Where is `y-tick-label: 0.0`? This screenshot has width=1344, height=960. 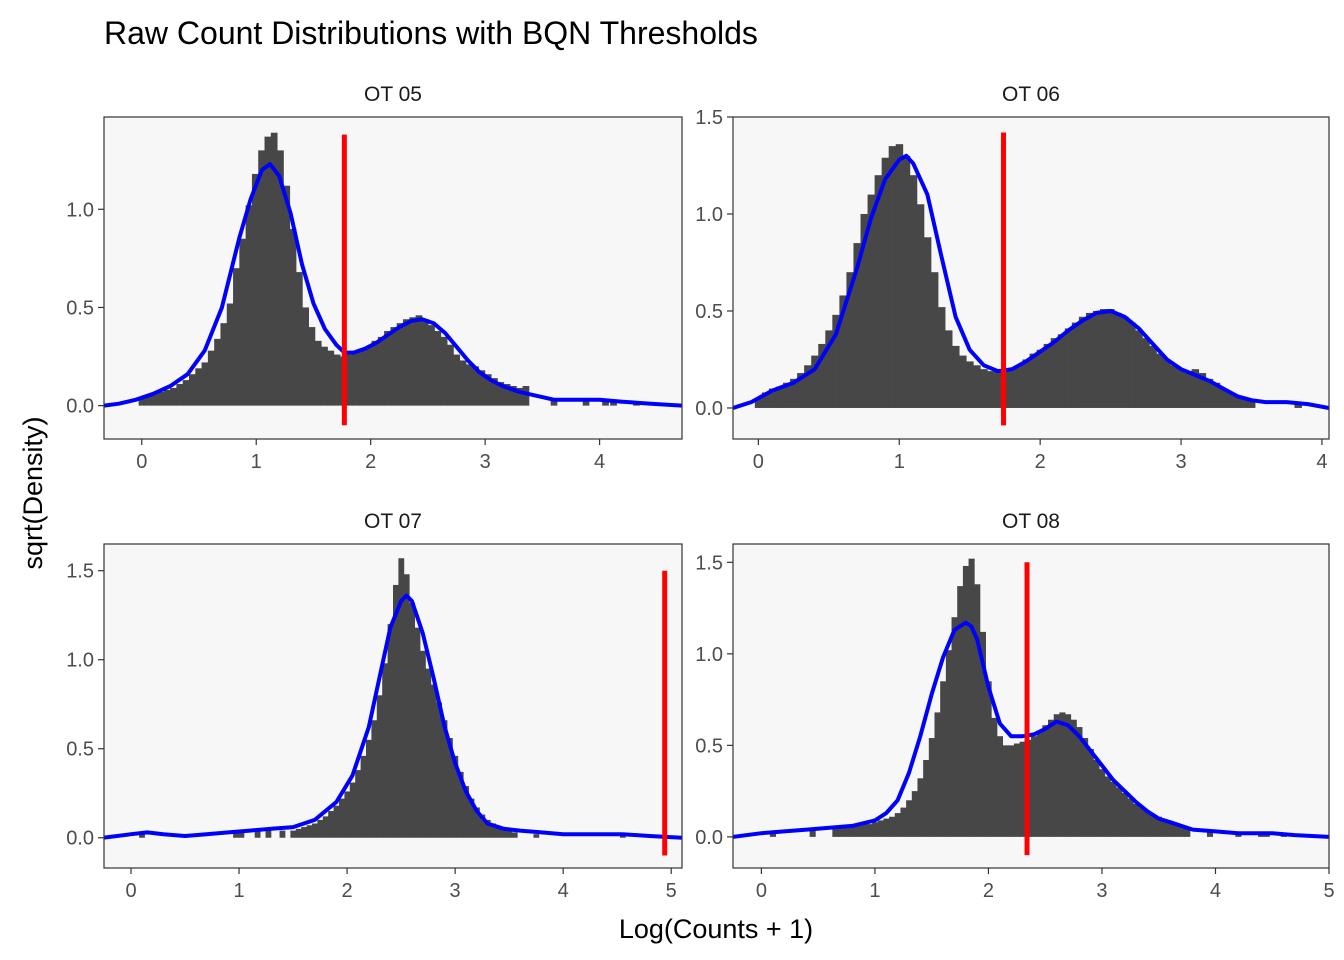
y-tick-label: 0.0 is located at coordinates (709, 409).